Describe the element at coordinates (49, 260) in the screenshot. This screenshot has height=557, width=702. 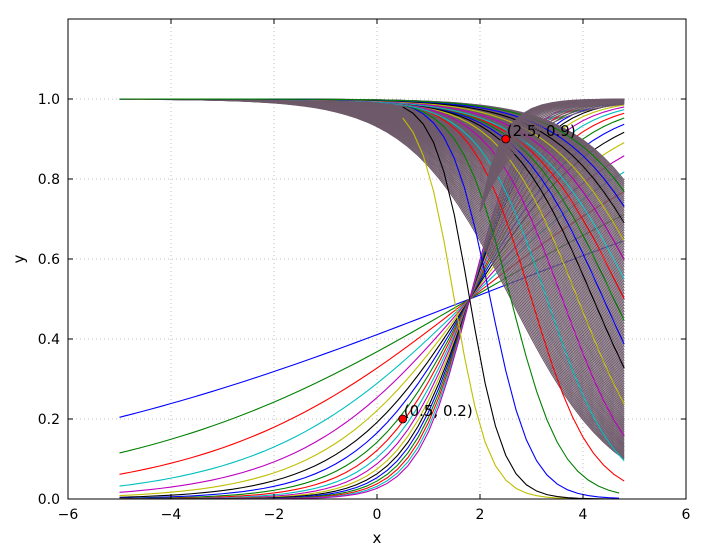
I see `y-tick-label: 0.6` at that location.